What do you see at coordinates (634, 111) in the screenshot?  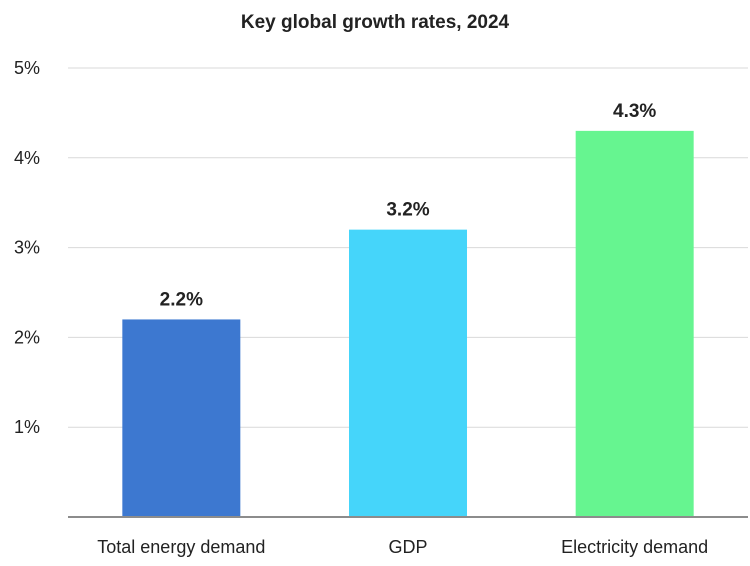 I see `value-label: 4.3%` at bounding box center [634, 111].